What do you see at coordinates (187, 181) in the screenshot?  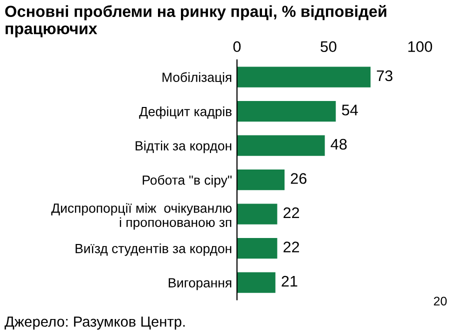 I see `y-tick-label: Робота "в сіру"` at bounding box center [187, 181].